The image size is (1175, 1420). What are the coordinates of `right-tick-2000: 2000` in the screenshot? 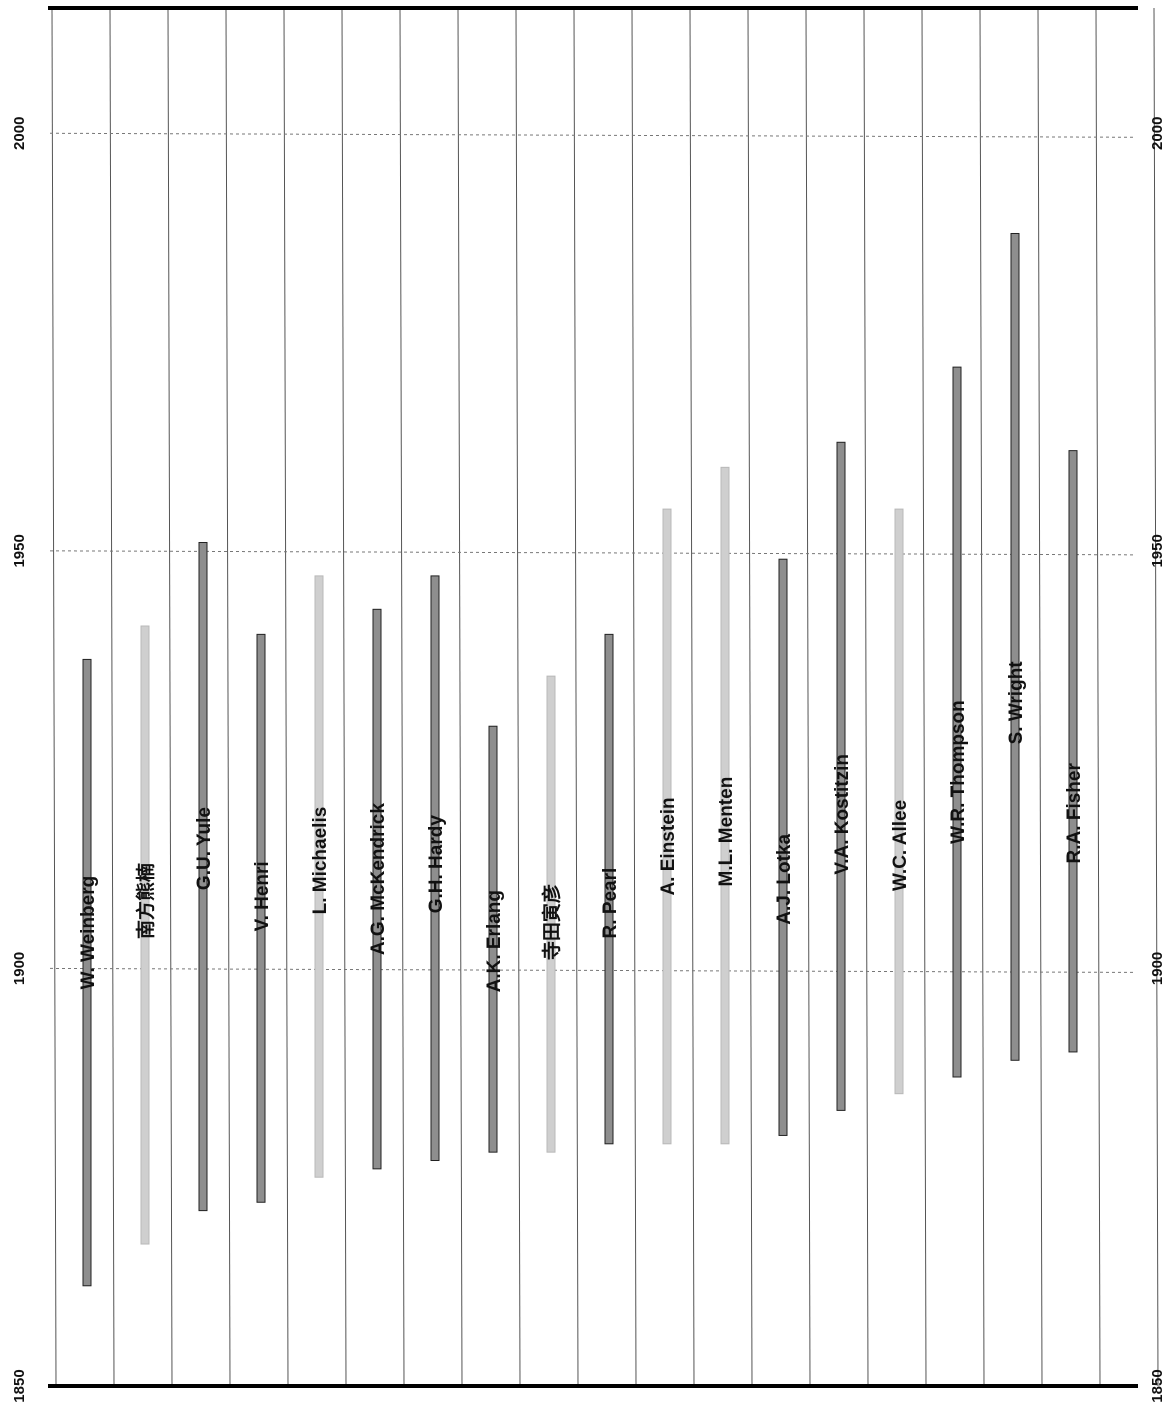 It's located at (1157, 133).